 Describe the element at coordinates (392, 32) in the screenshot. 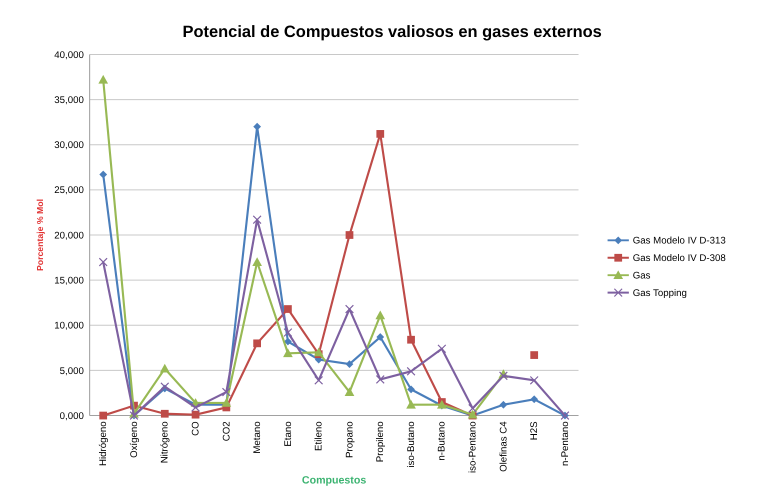

I see `chart-title: Potencial de Compuestos valiosos en gases externos` at that location.